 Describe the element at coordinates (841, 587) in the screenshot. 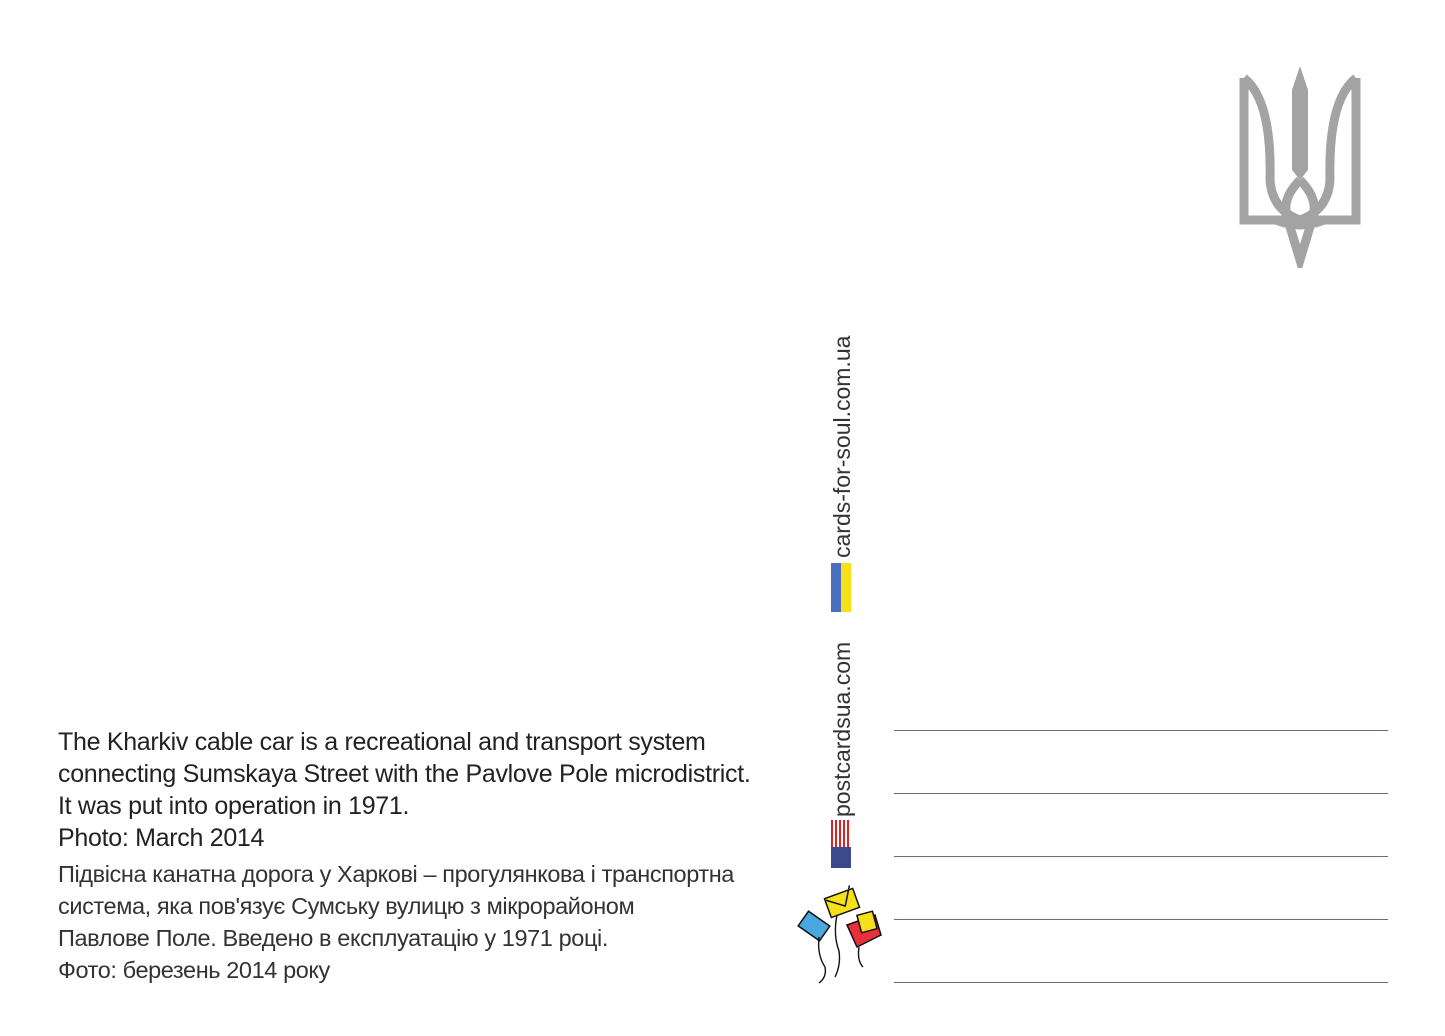

I see `ukrainian-flag-icon` at that location.